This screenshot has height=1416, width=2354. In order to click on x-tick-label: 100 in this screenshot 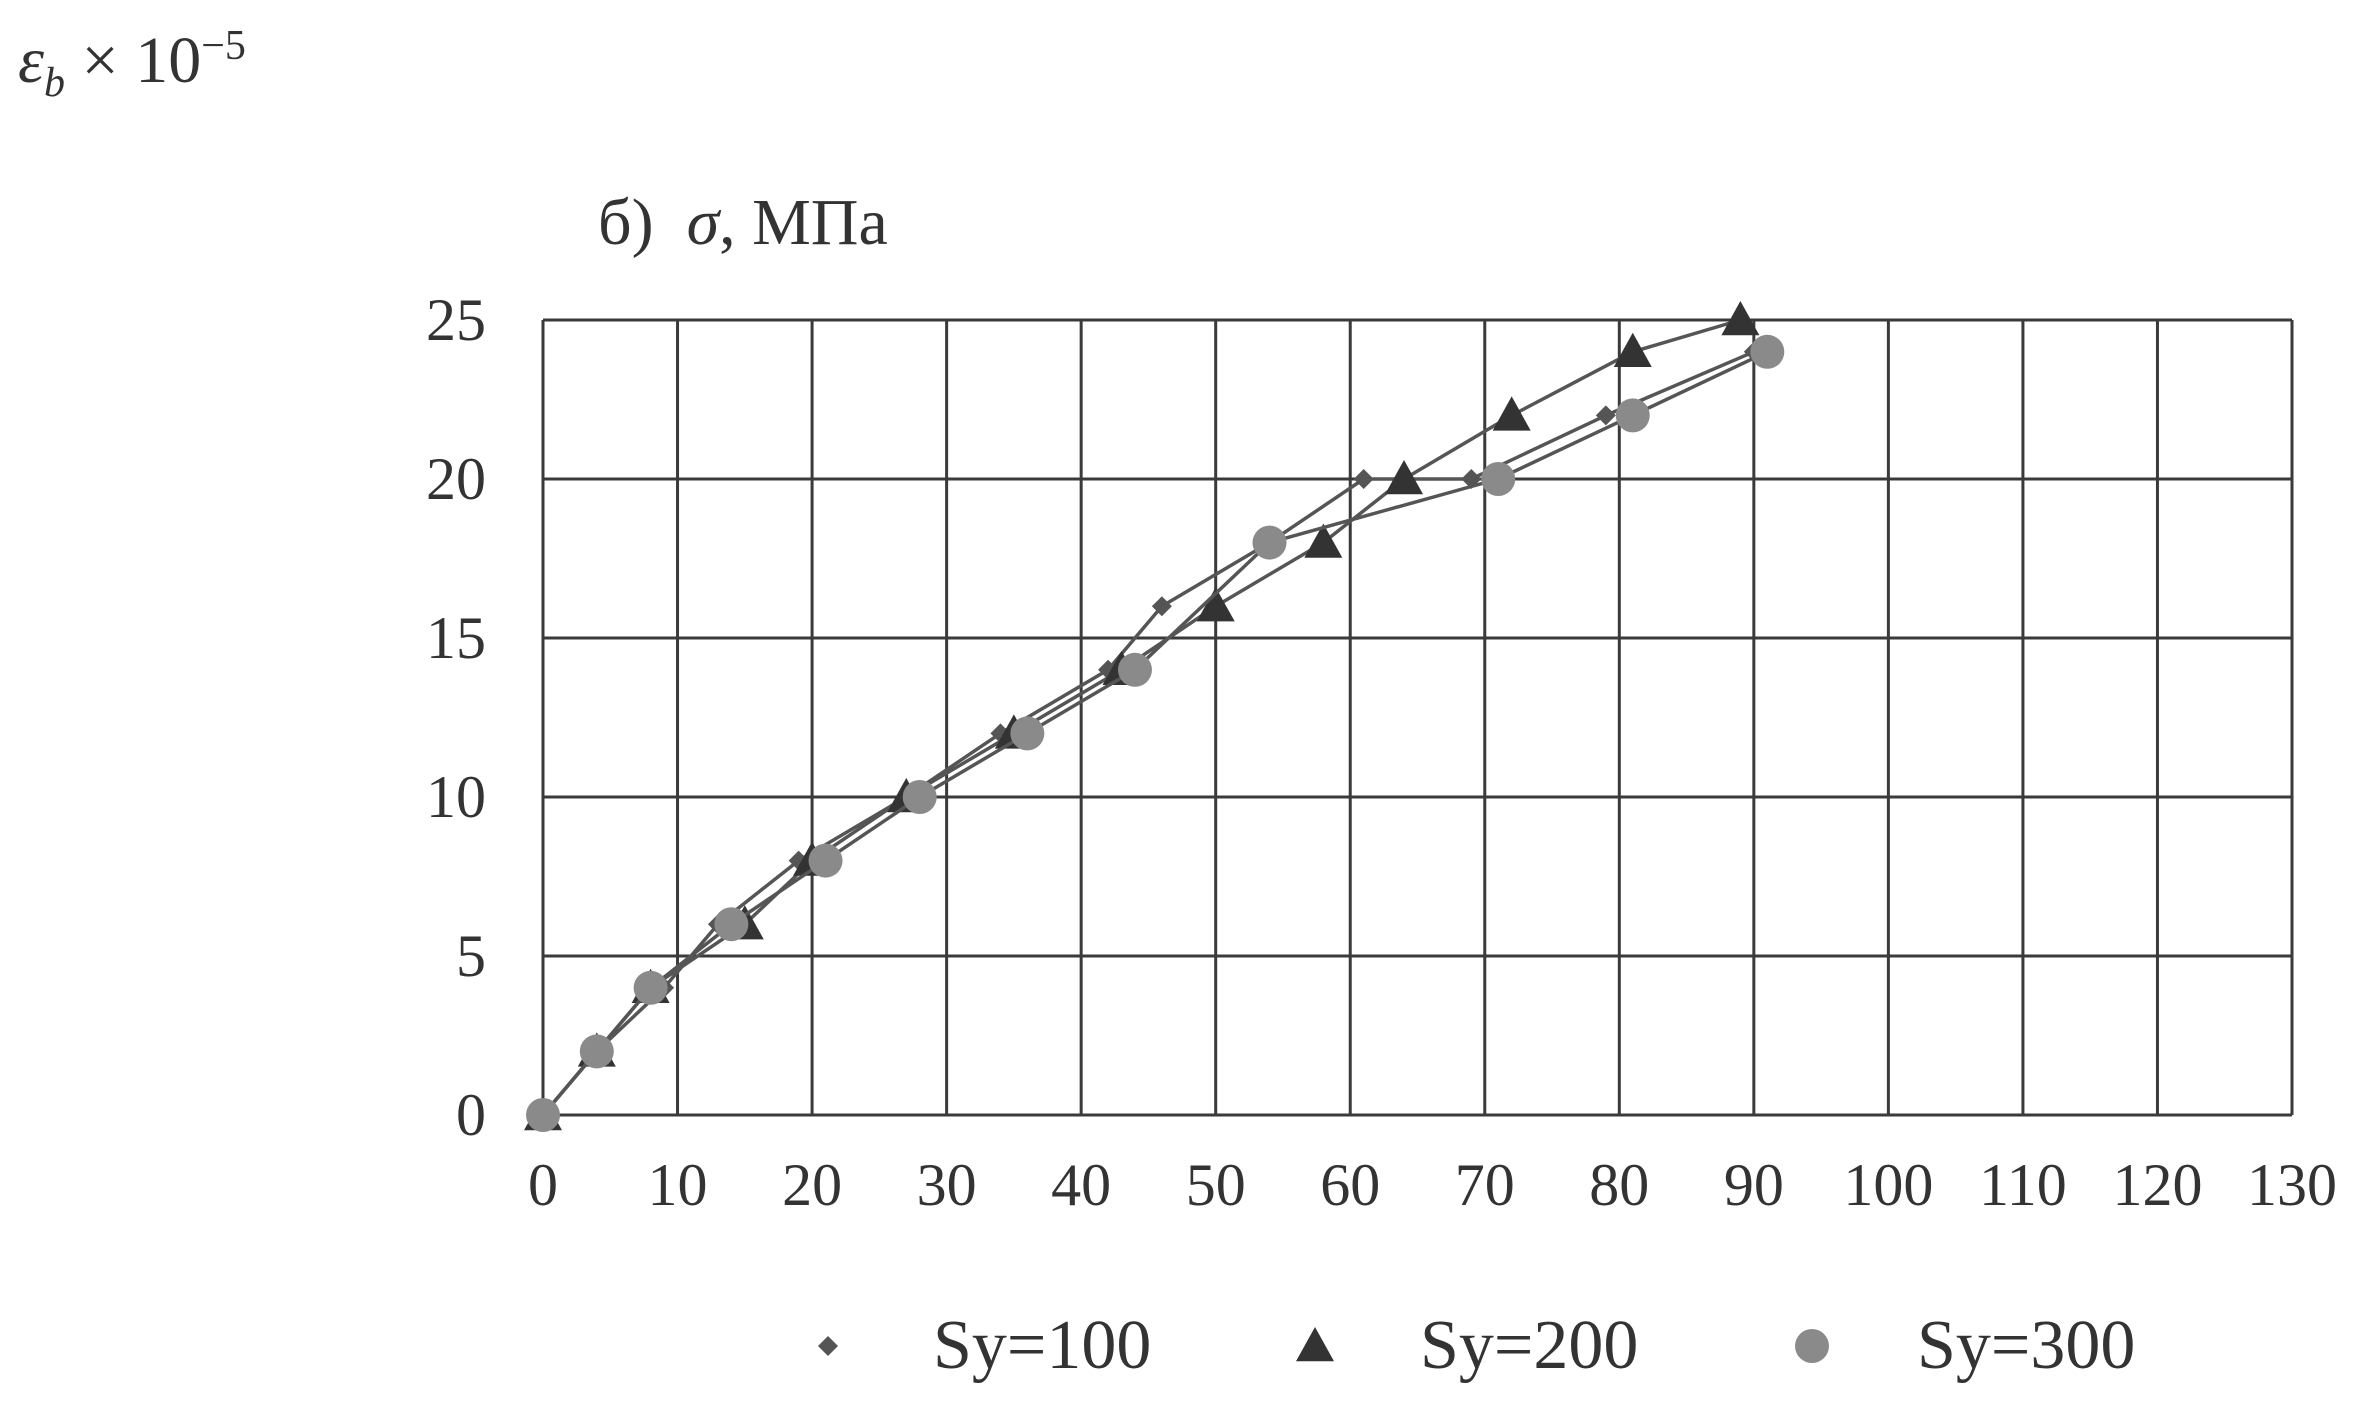, I will do `click(1888, 1185)`.